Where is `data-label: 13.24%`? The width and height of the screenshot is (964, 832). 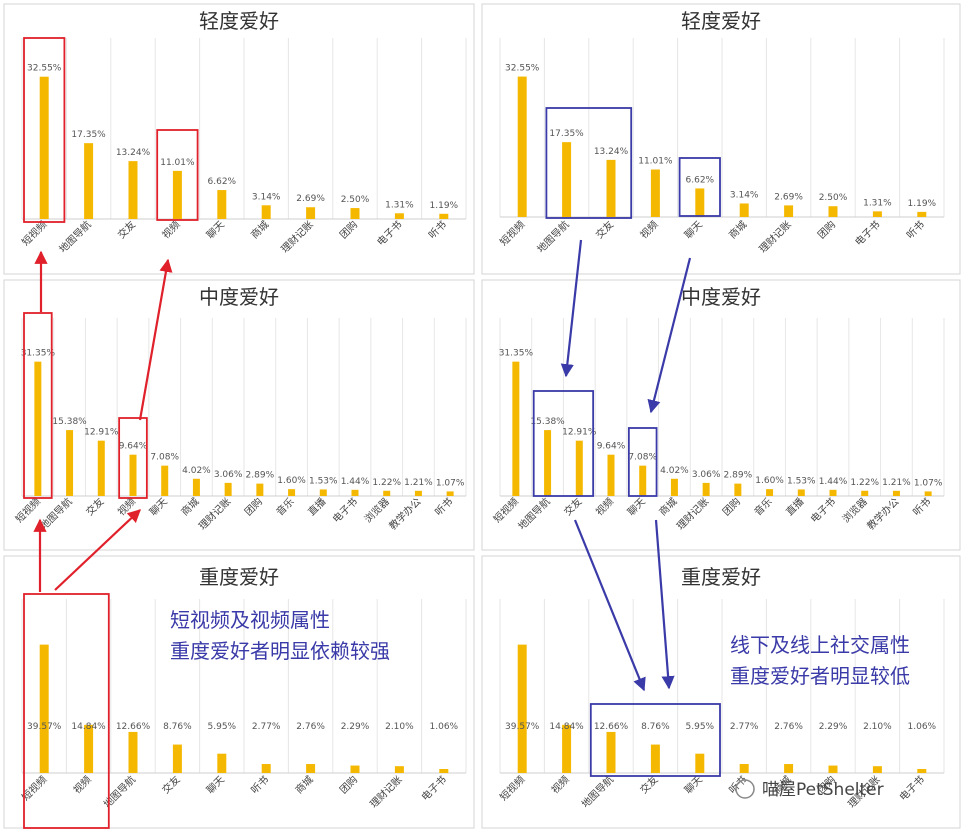 data-label: 13.24% is located at coordinates (611, 152).